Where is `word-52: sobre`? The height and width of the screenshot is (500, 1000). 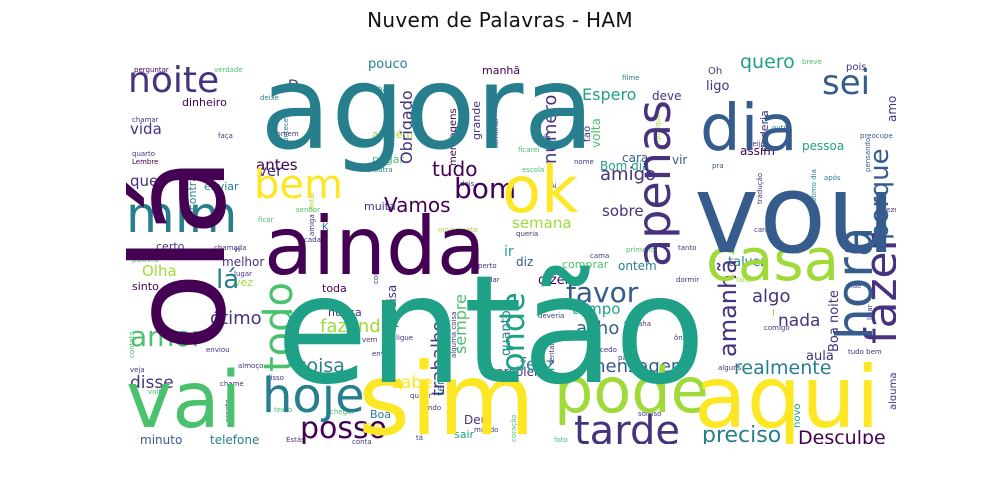 word-52: sobre is located at coordinates (623, 211).